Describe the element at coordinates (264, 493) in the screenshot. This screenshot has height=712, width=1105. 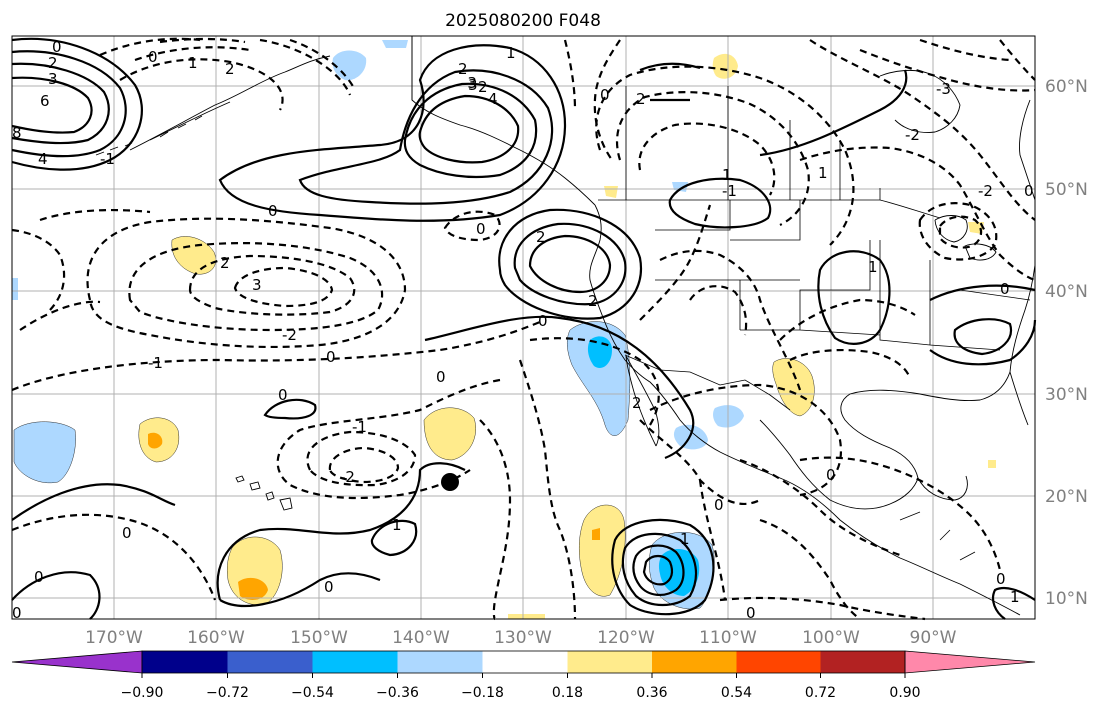
I see `hawaii-islands` at that location.